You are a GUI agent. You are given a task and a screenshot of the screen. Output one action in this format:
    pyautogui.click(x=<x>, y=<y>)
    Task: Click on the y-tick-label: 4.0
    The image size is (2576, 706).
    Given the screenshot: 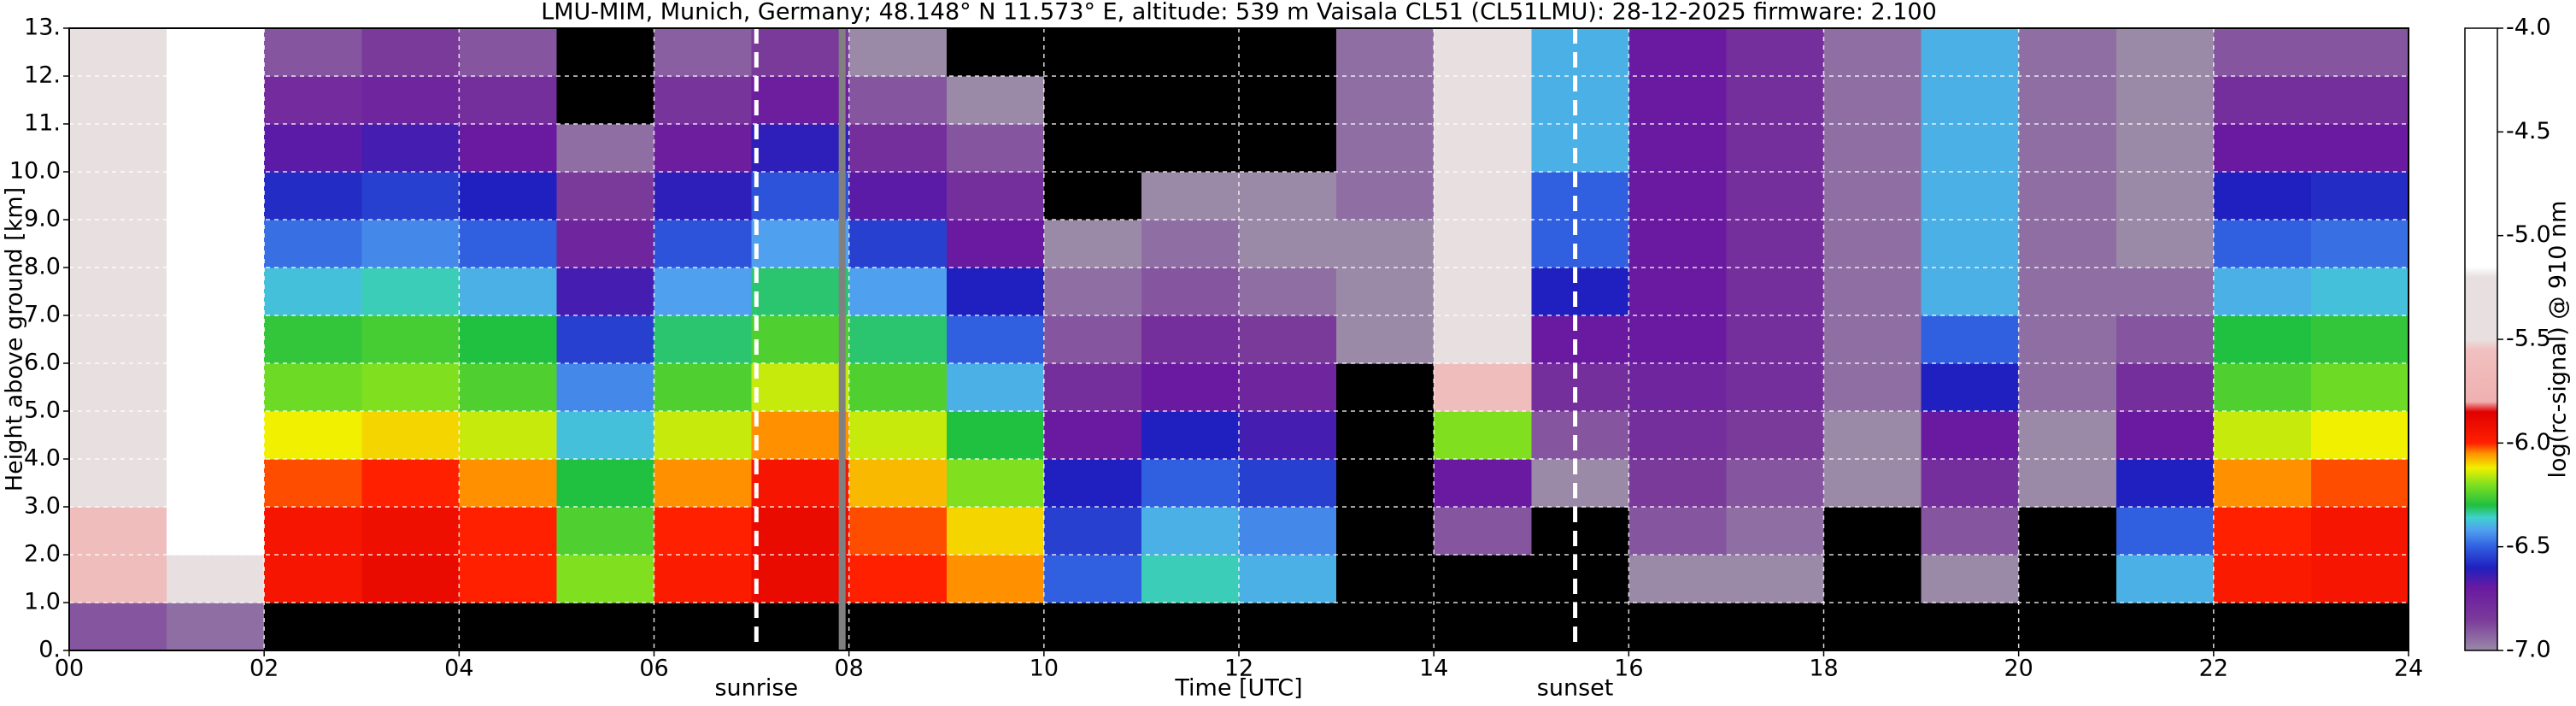 What is the action you would take?
    pyautogui.click(x=42, y=458)
    